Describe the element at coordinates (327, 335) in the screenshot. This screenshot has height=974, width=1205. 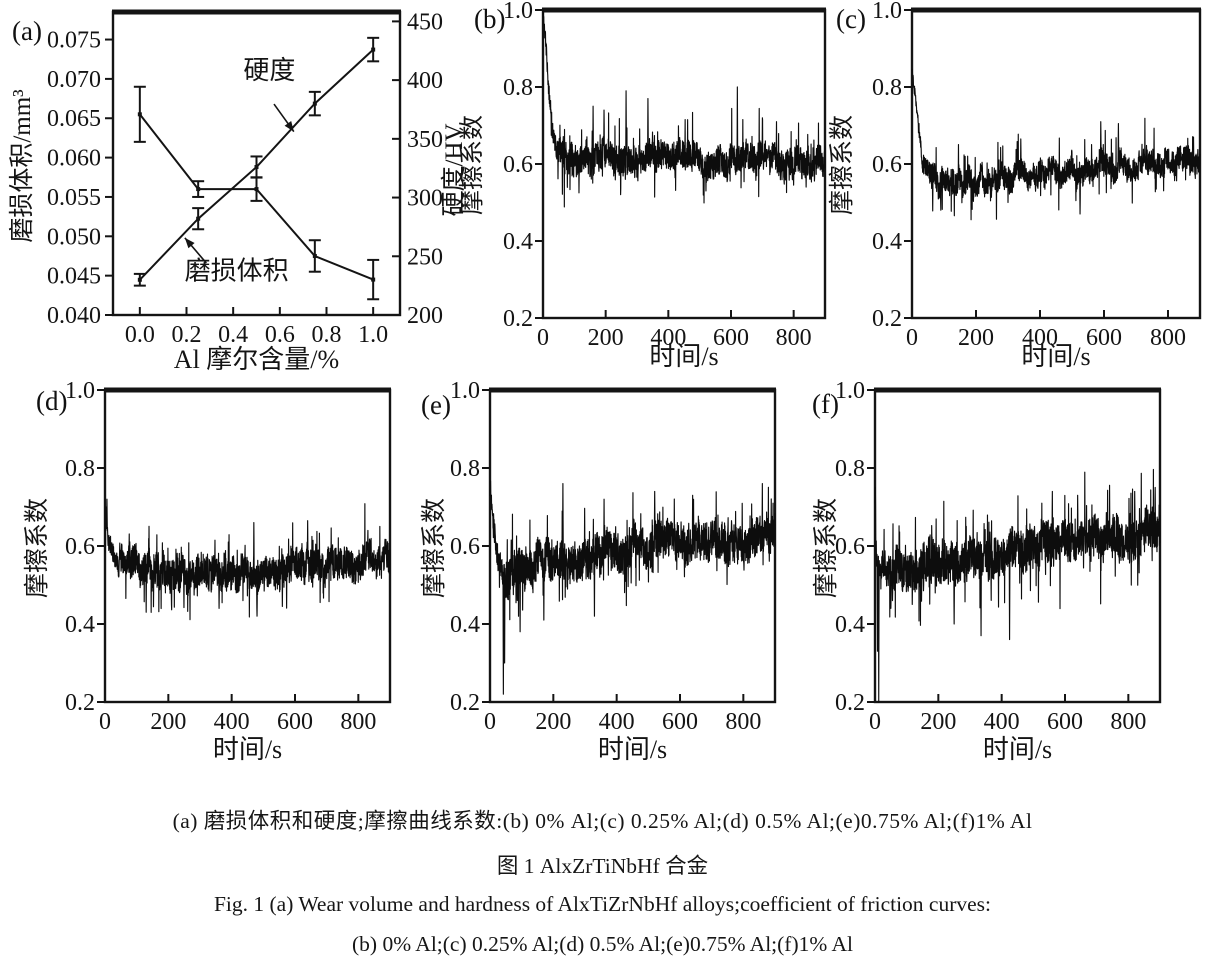
I see `x-tick-label: 0.8` at that location.